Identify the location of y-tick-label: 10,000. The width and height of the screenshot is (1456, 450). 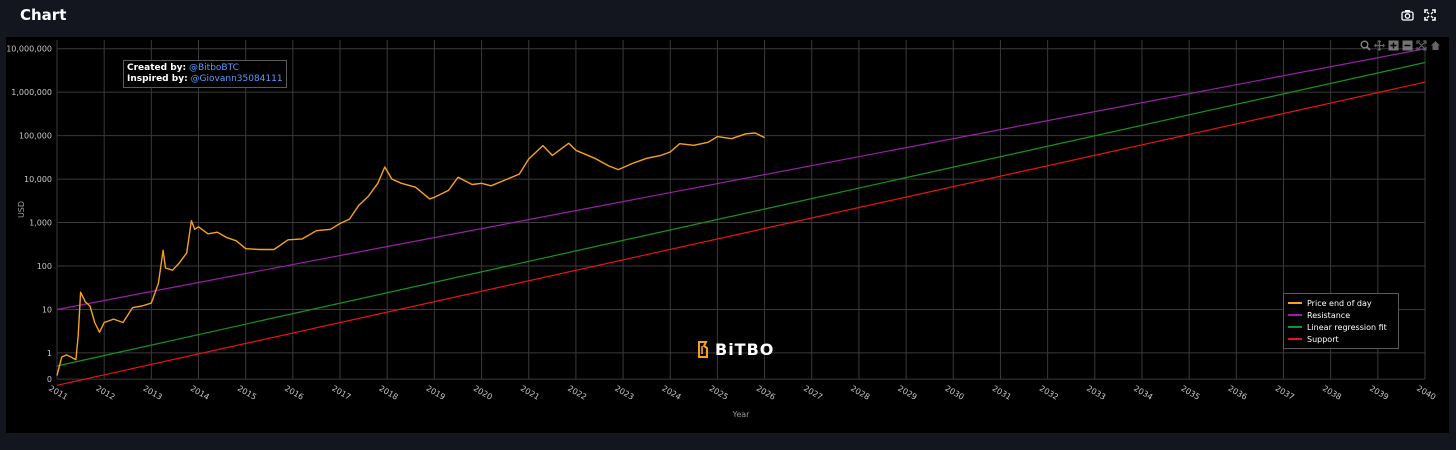
(38, 179).